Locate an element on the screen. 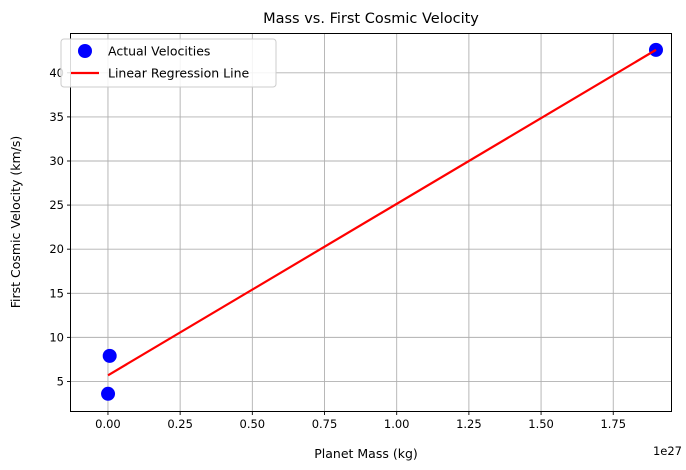  x-tick-label: 0.50 is located at coordinates (253, 424).